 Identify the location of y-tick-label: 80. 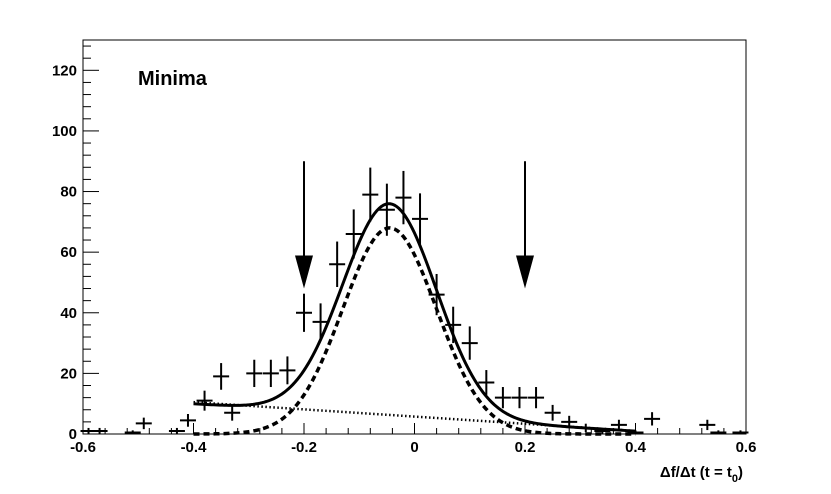
(68, 192).